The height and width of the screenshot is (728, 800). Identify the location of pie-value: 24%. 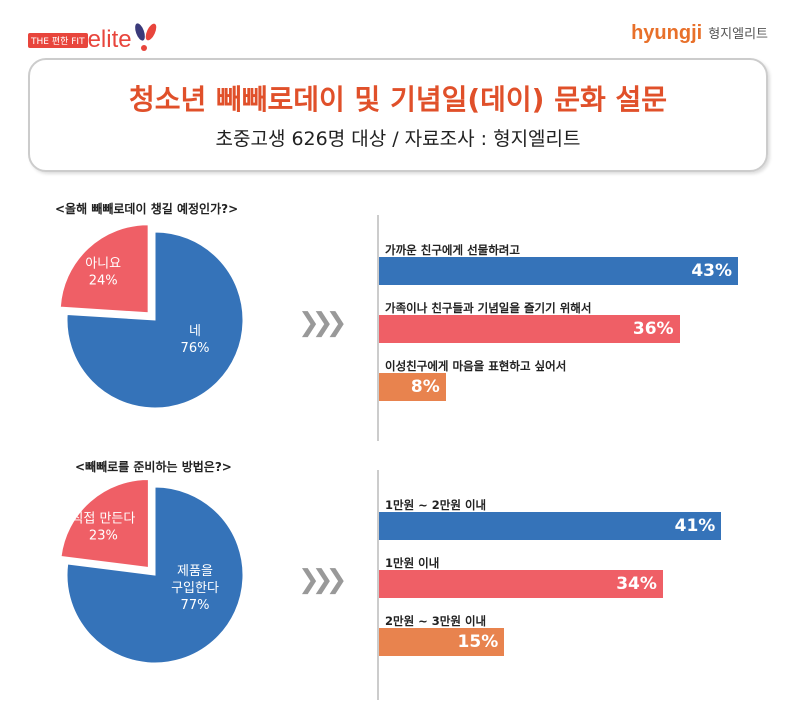
(103, 281).